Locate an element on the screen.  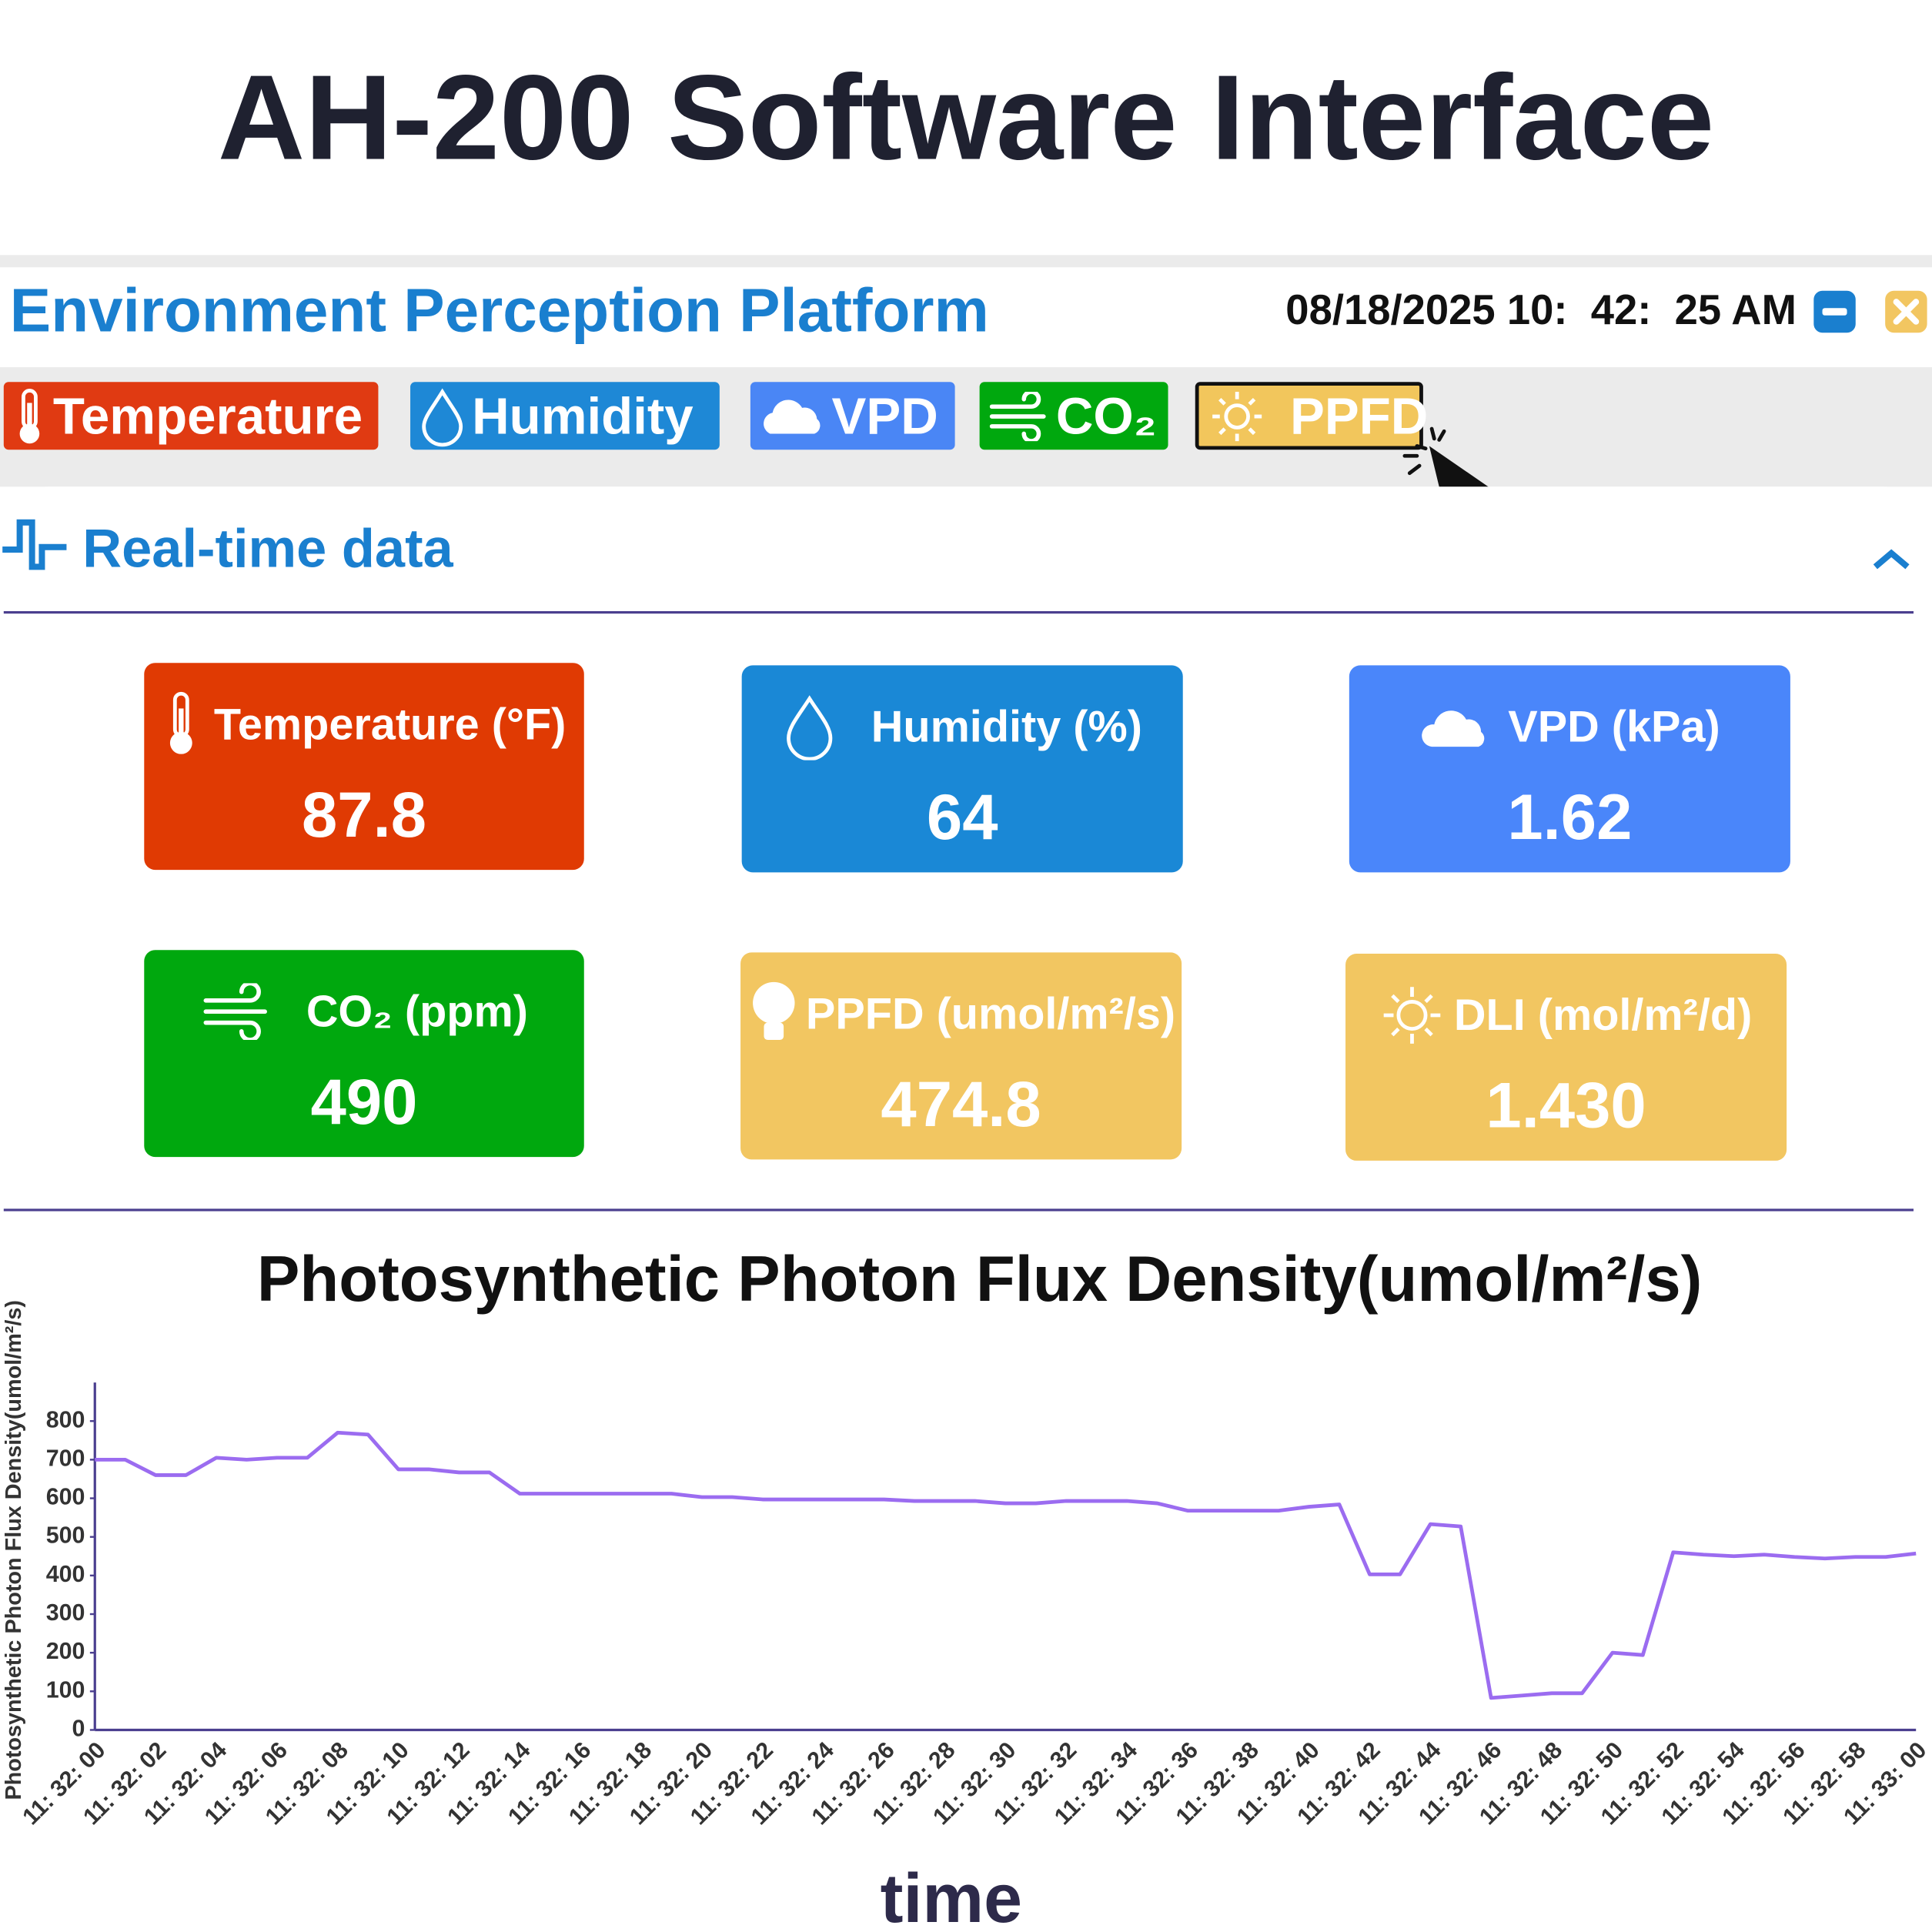
tab-co2: CO₂ is located at coordinates (1073, 416).